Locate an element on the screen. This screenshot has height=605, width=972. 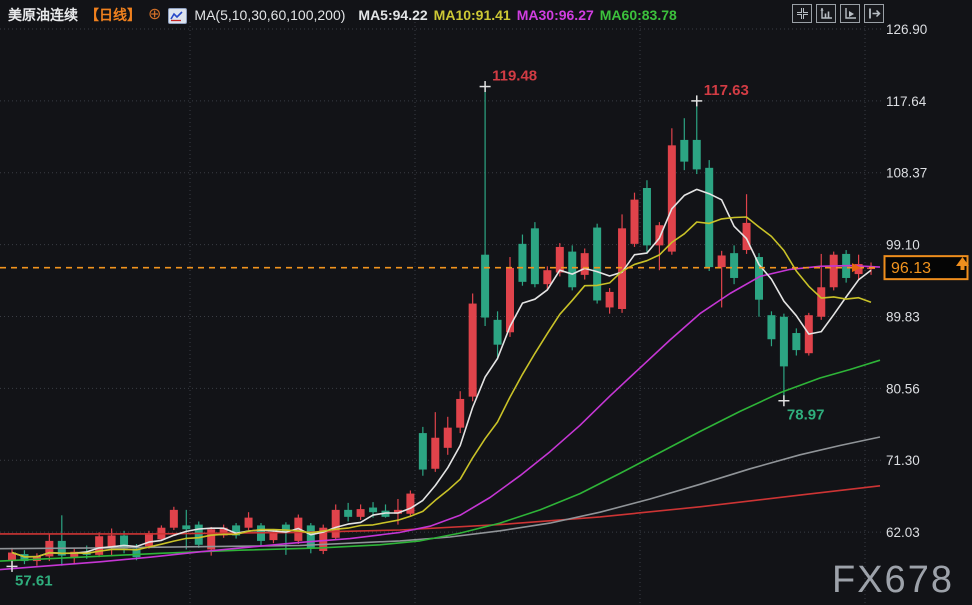
move-icon is located at coordinates (802, 13).